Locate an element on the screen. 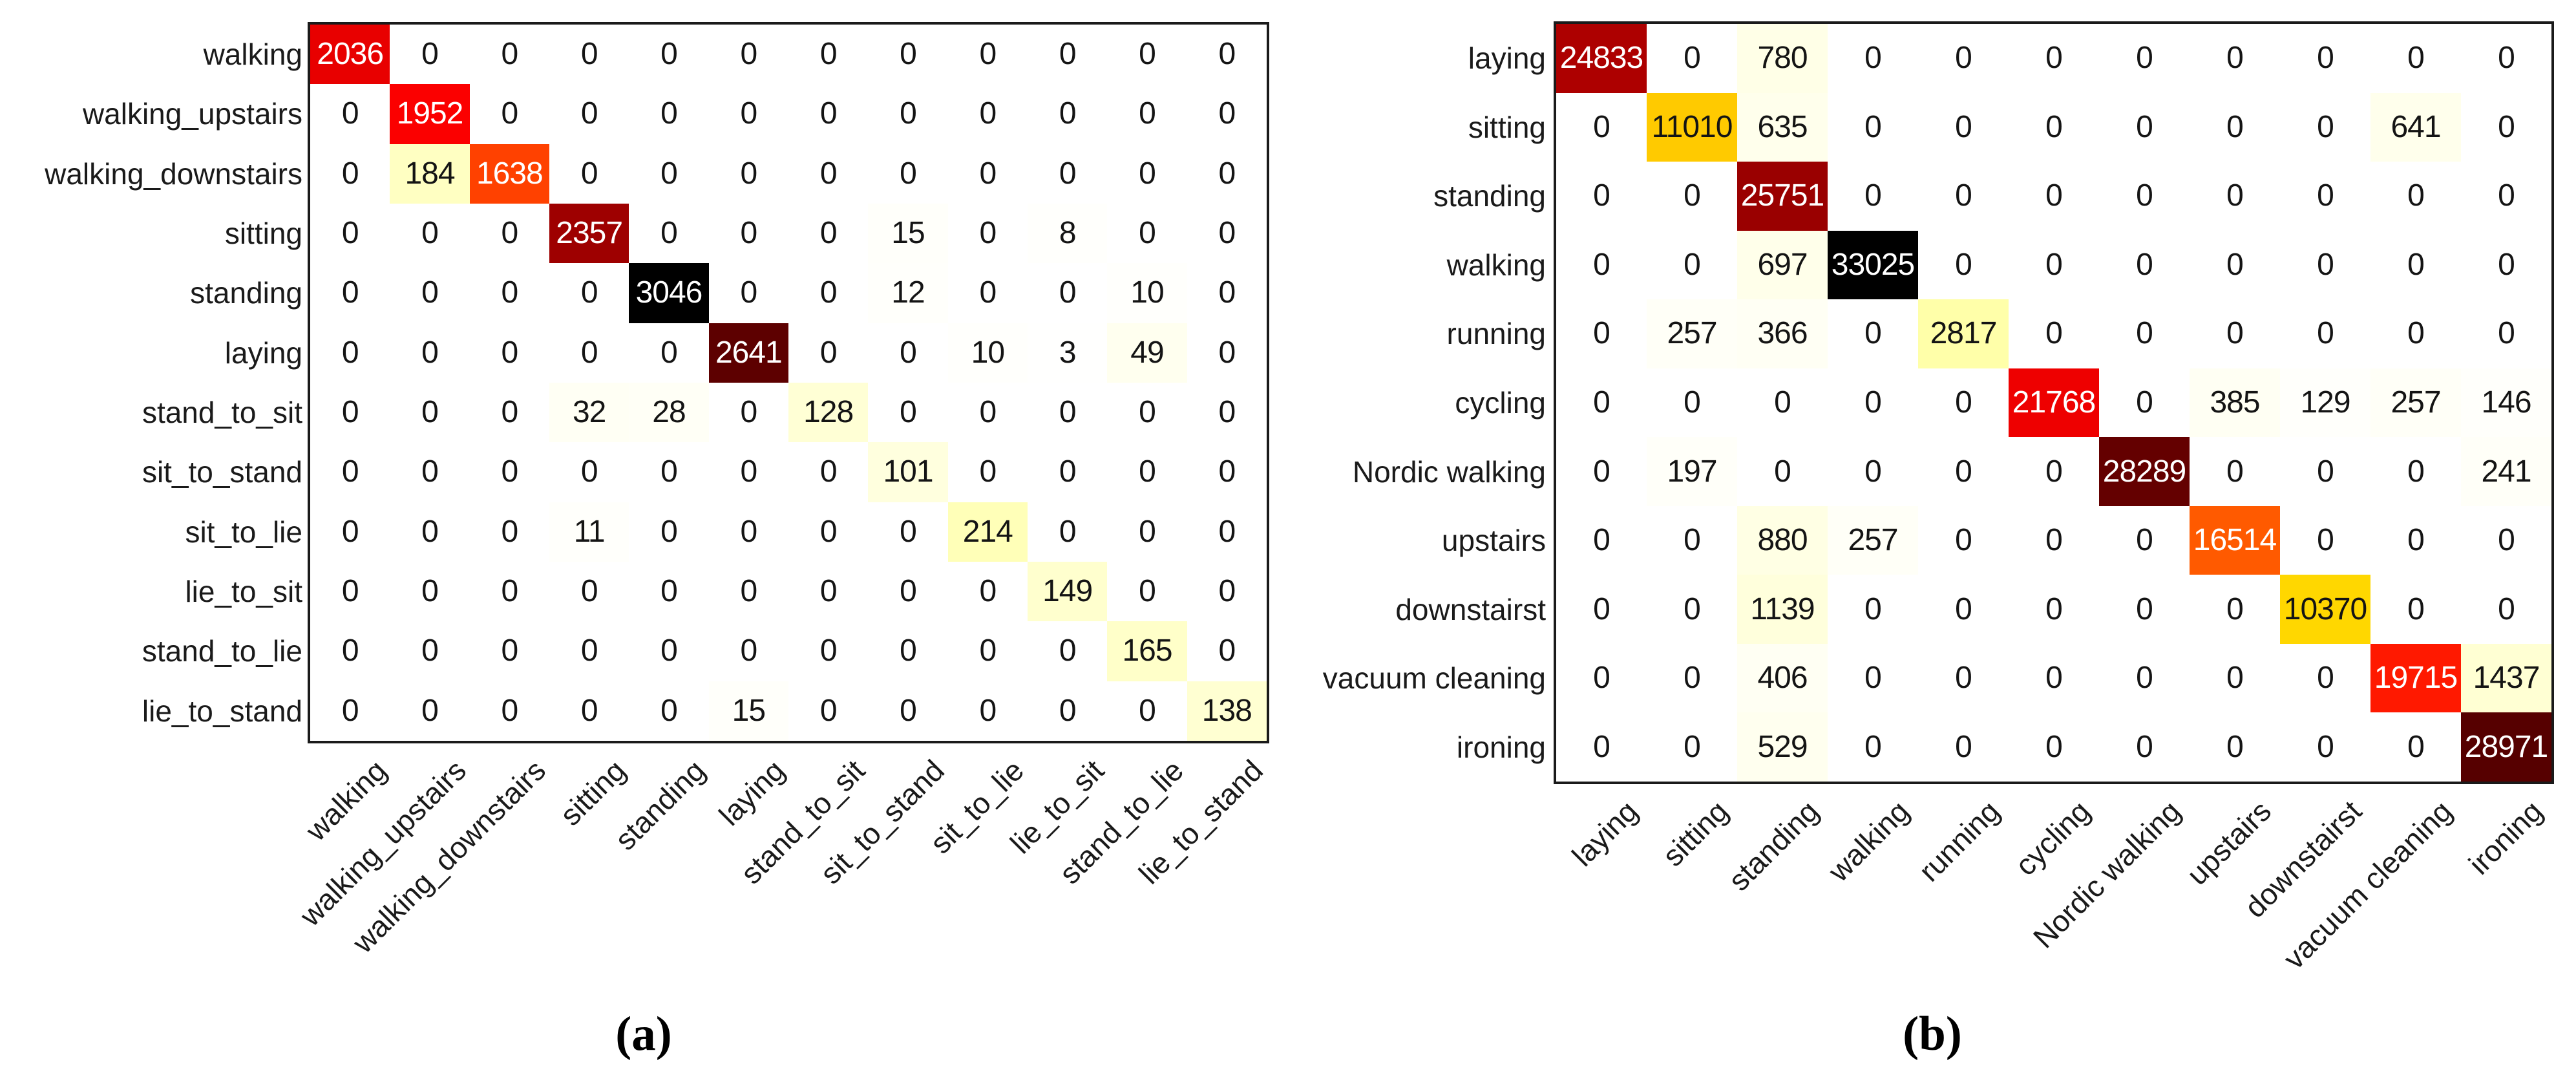 The width and height of the screenshot is (2576, 1086). matrix-a-cell-r10-c9: 0 is located at coordinates (1068, 651).